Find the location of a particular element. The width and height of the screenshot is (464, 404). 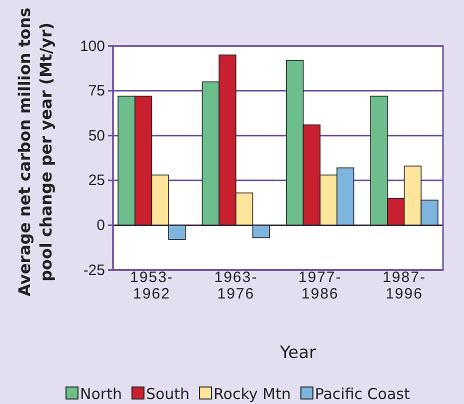

y-tick-label: 0 is located at coordinates (100, 225).